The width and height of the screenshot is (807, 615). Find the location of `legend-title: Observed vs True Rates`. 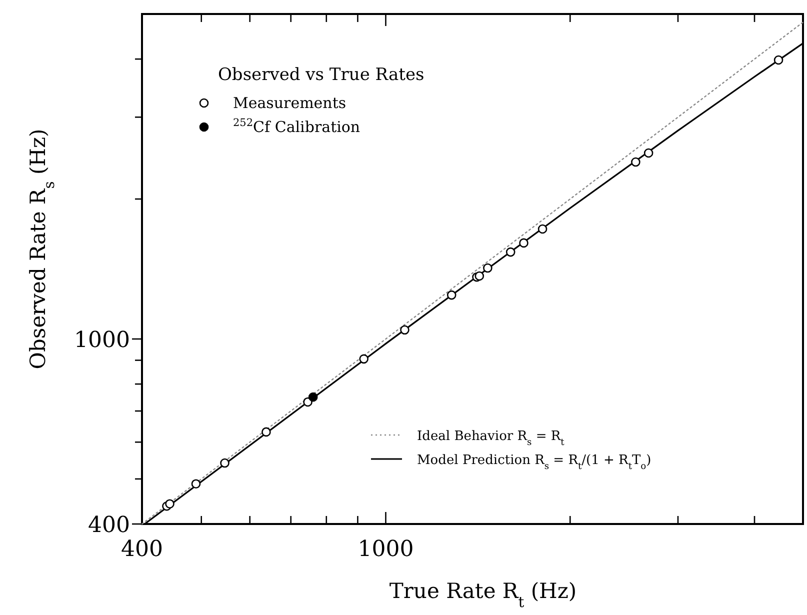

legend-title: Observed vs True Rates is located at coordinates (321, 75).